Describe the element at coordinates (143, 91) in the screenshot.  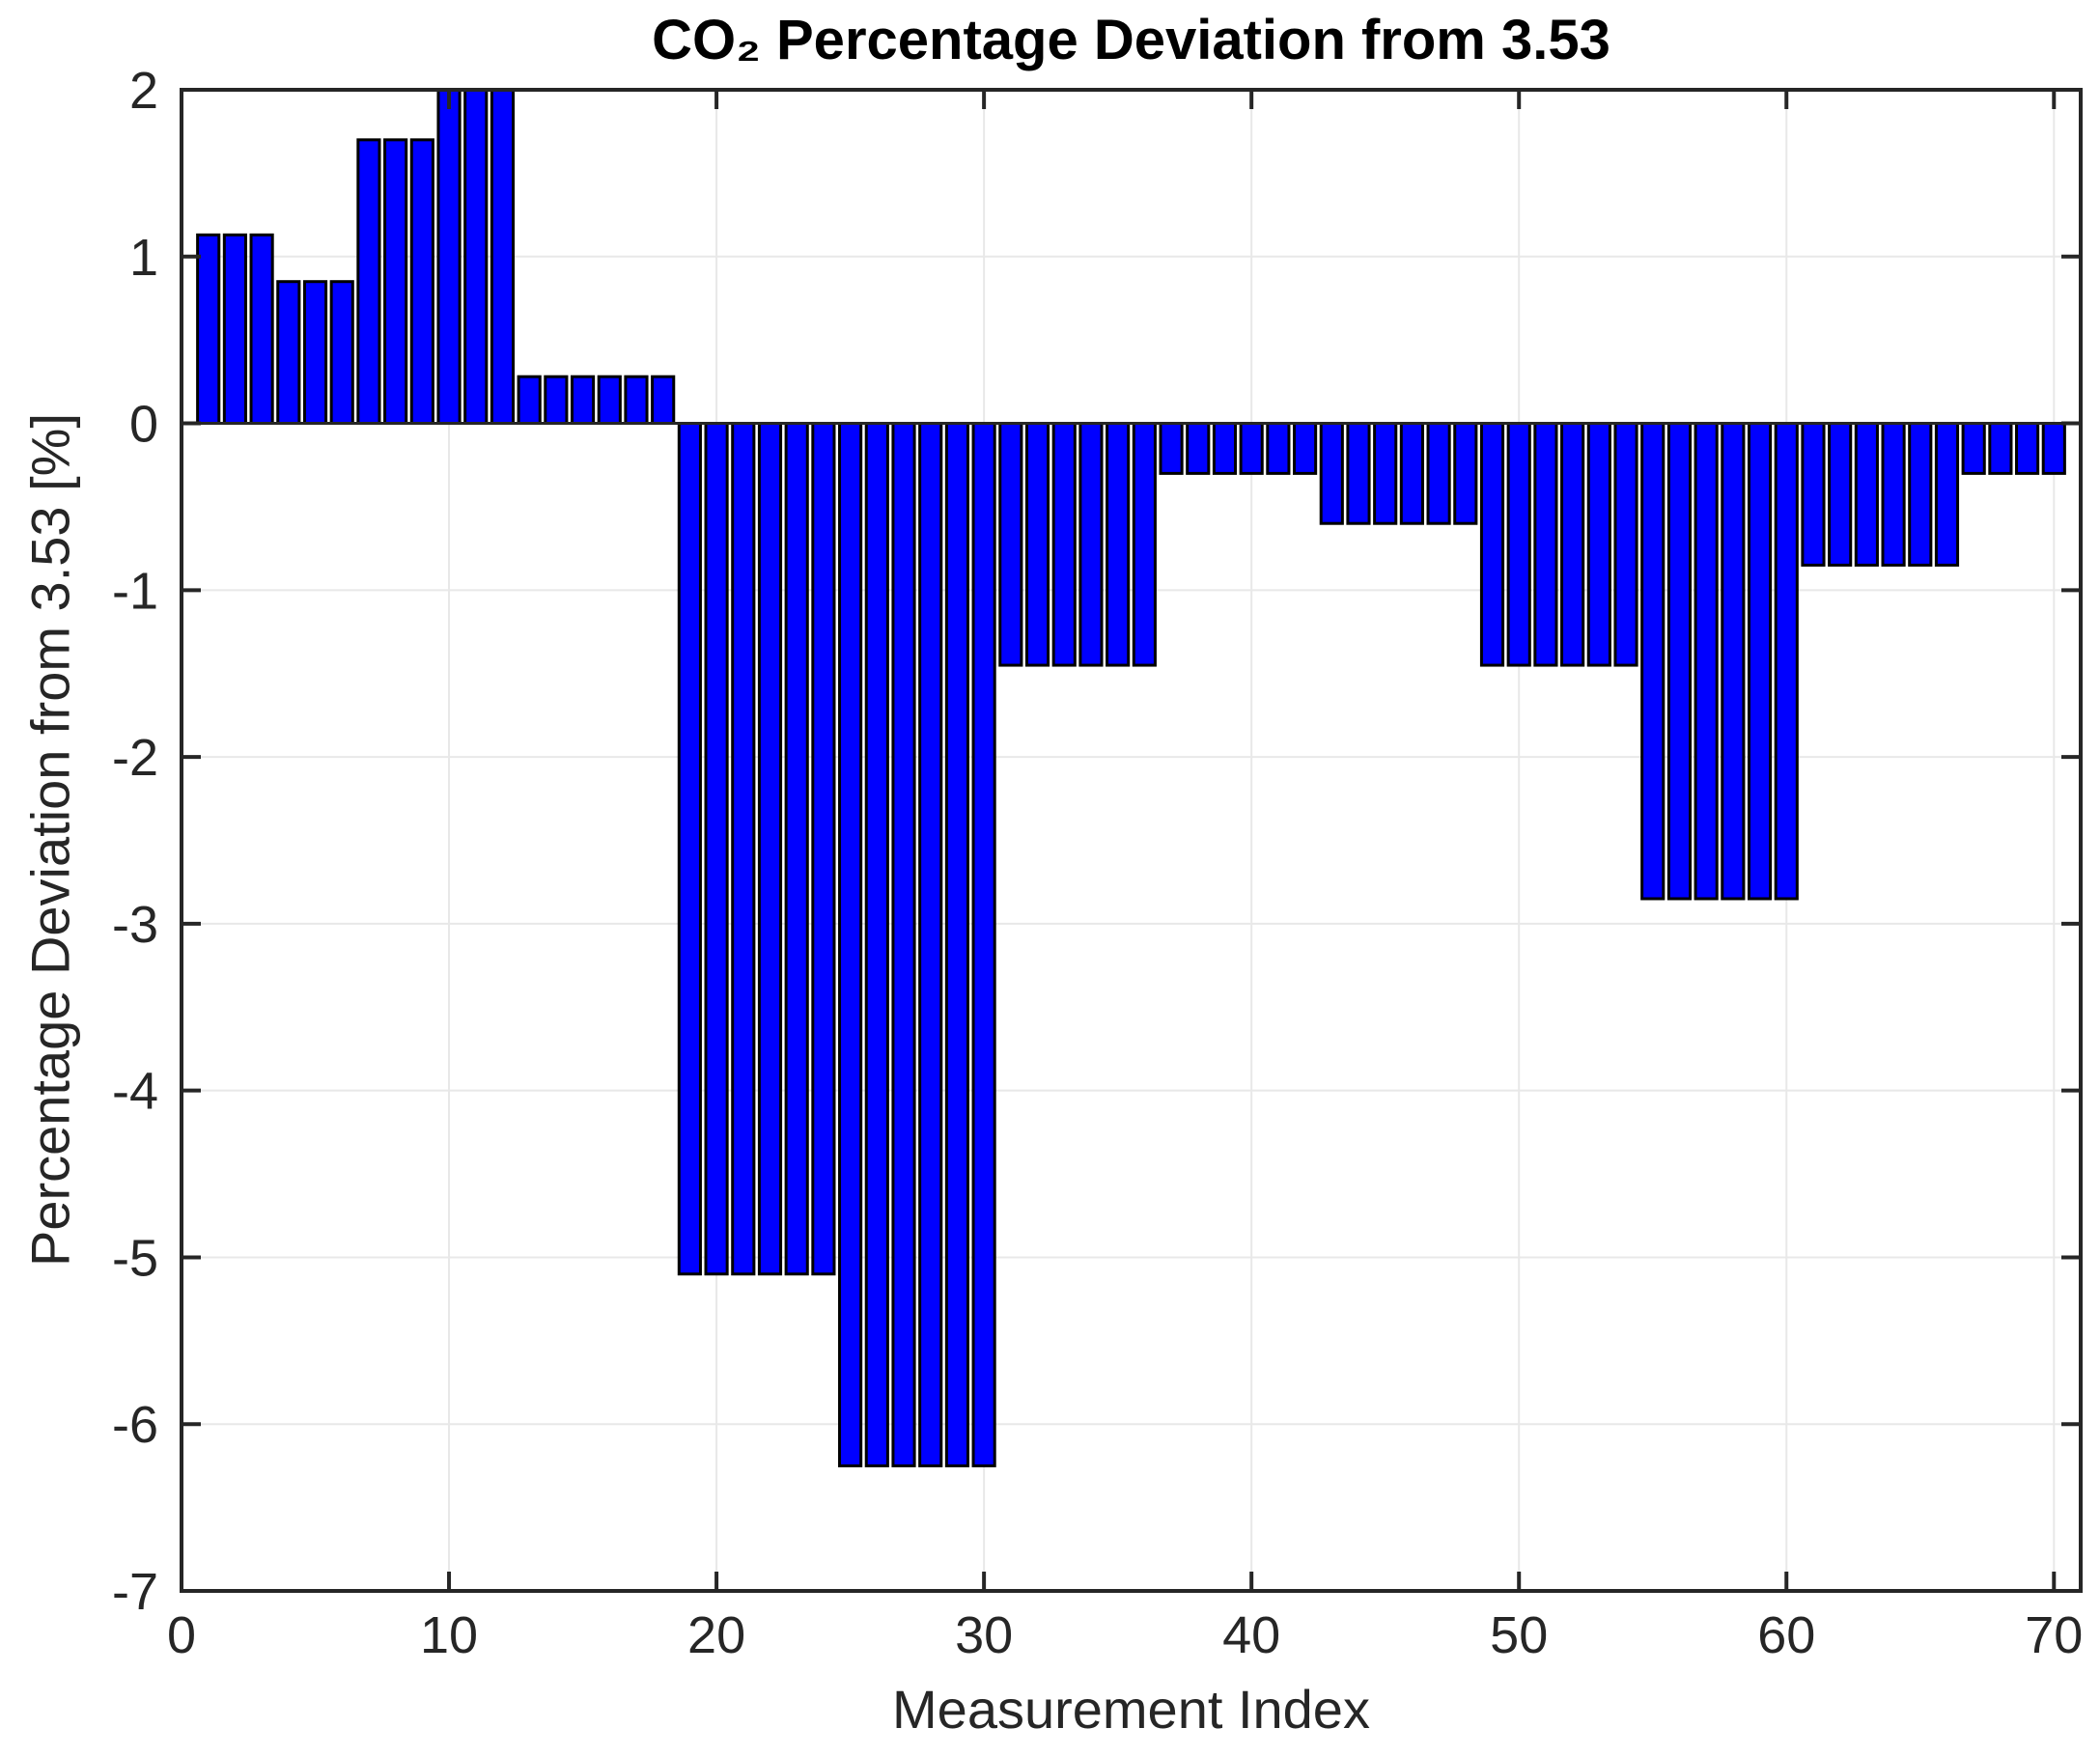
I see `y-tick-label: 2` at that location.